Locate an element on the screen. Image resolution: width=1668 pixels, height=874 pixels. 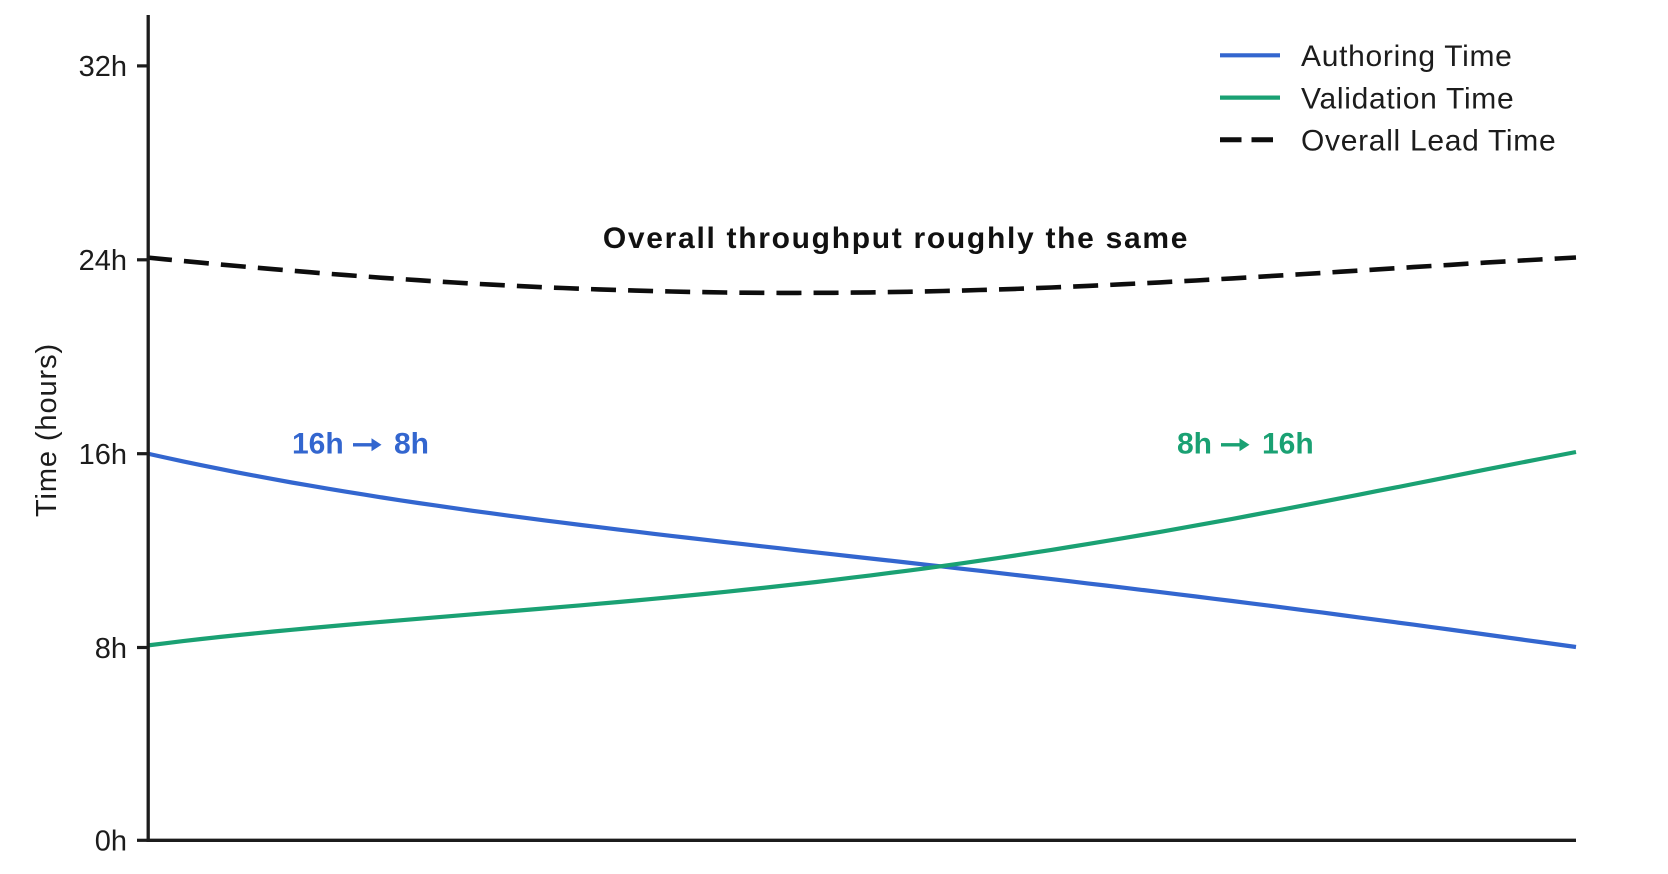
svg-text: 32h is located at coordinates (103, 67).